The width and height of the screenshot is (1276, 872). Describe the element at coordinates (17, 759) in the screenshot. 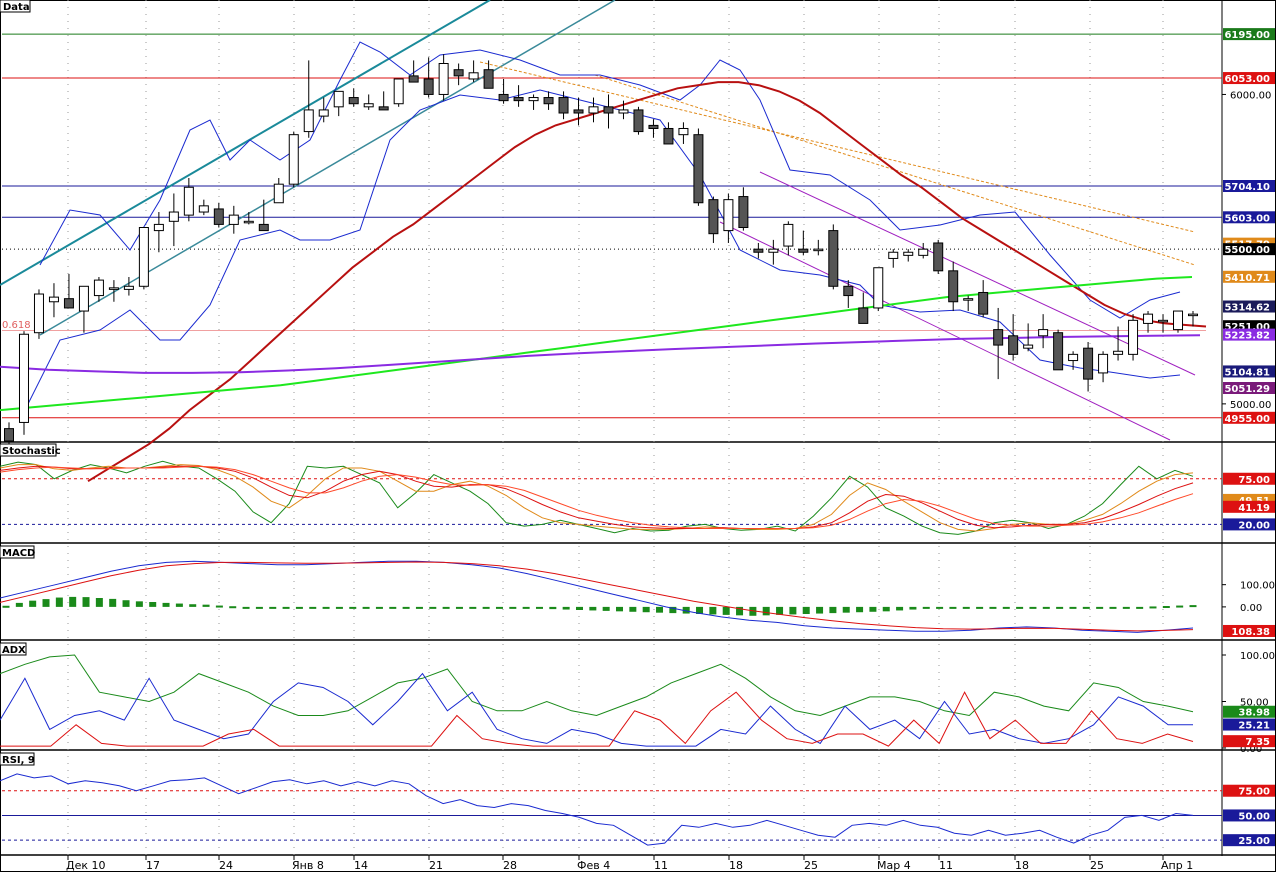

I see `panel-title-rsi: RSI, 9` at that location.